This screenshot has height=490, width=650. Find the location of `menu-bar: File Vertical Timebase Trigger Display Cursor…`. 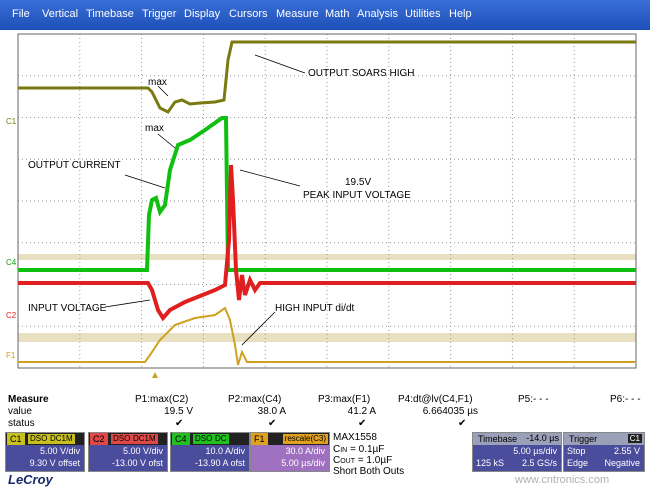

menu-bar: File Vertical Timebase Trigger Display Cursor… is located at coordinates (325, 15).